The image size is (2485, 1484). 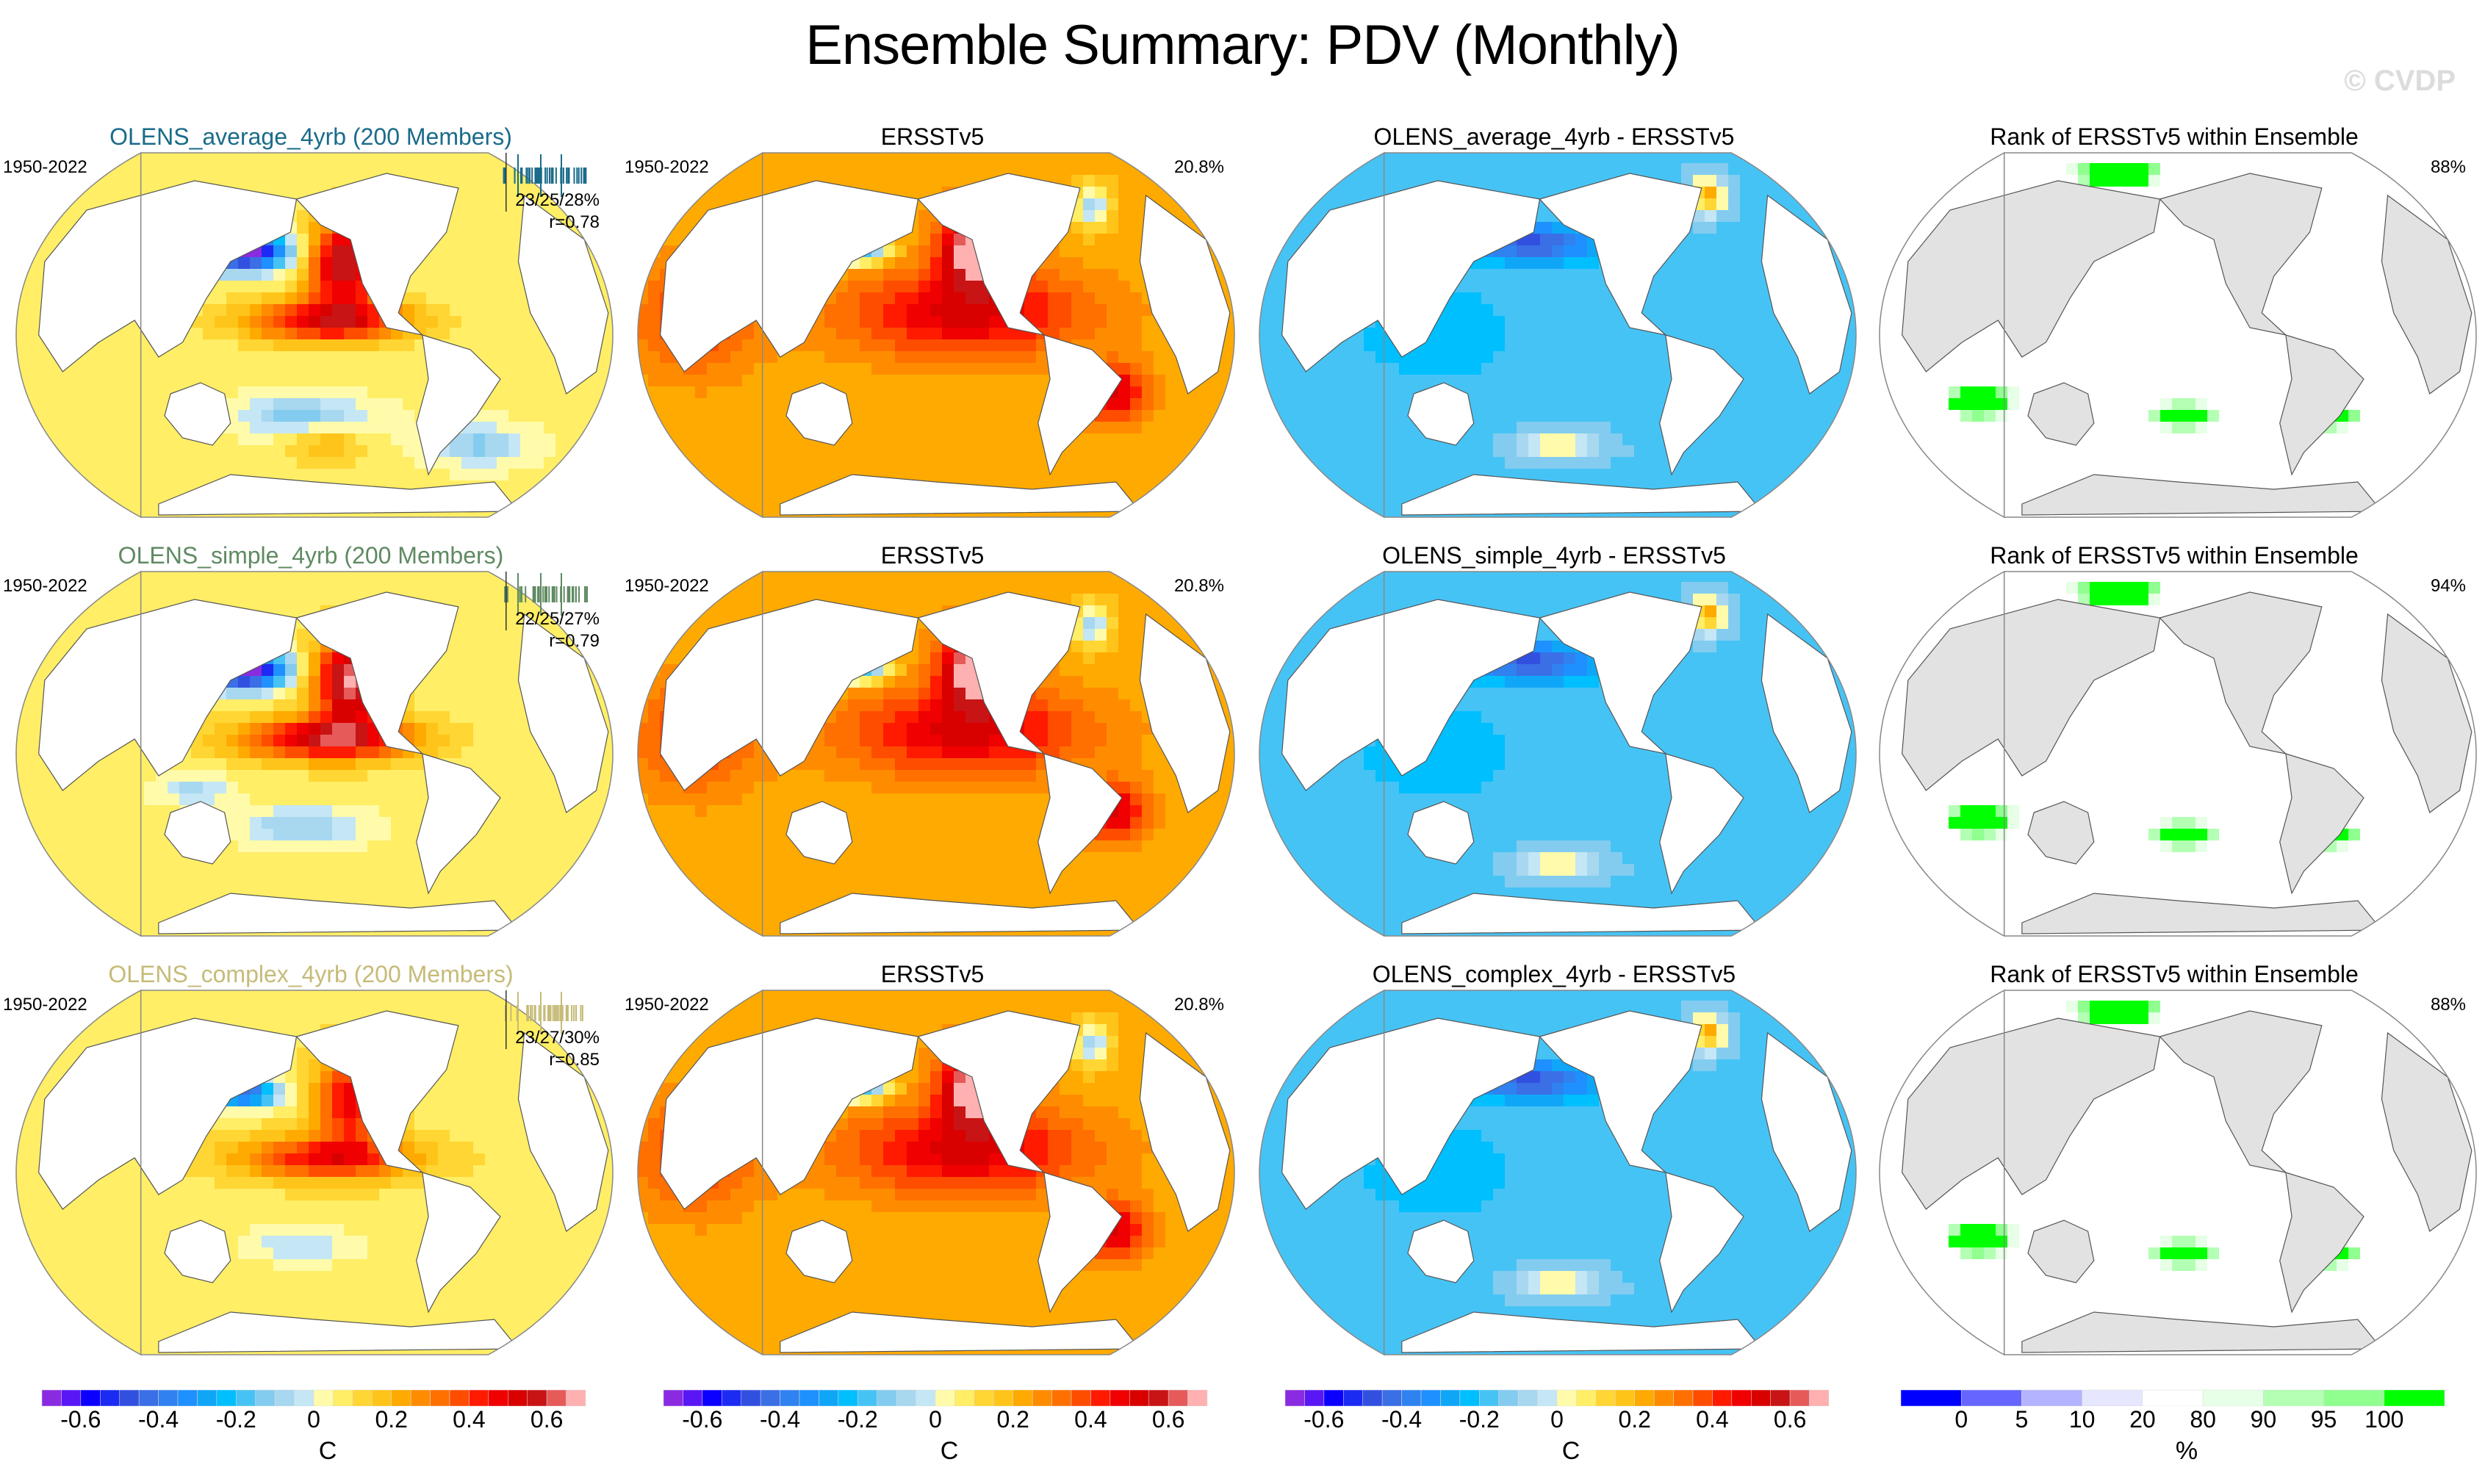 What do you see at coordinates (557, 223) in the screenshot?
I see `pattern-correlation: r=0.78` at bounding box center [557, 223].